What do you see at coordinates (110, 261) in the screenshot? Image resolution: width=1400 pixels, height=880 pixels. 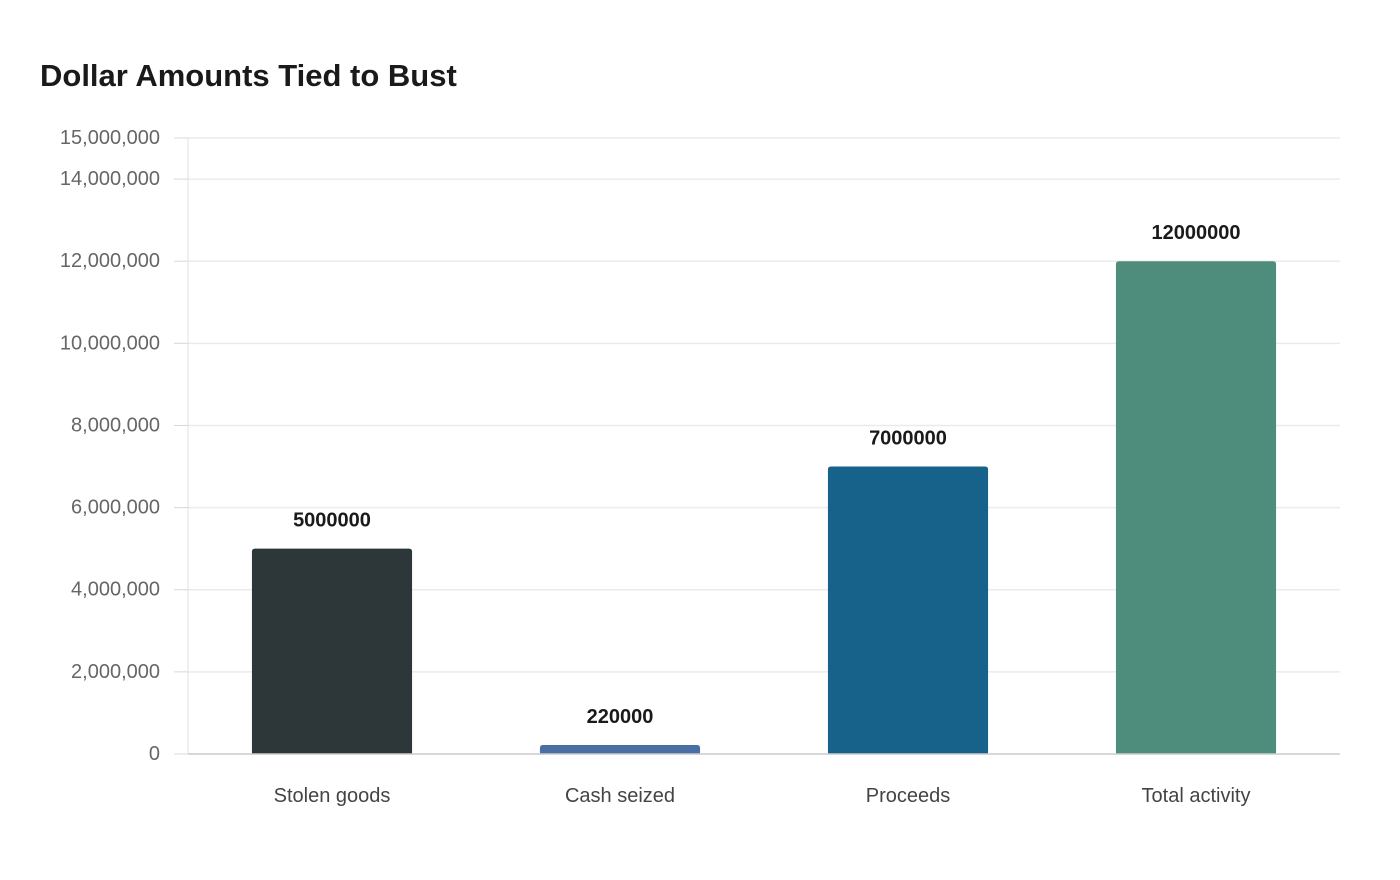 I see `y-tick-label: 12,000,000` at bounding box center [110, 261].